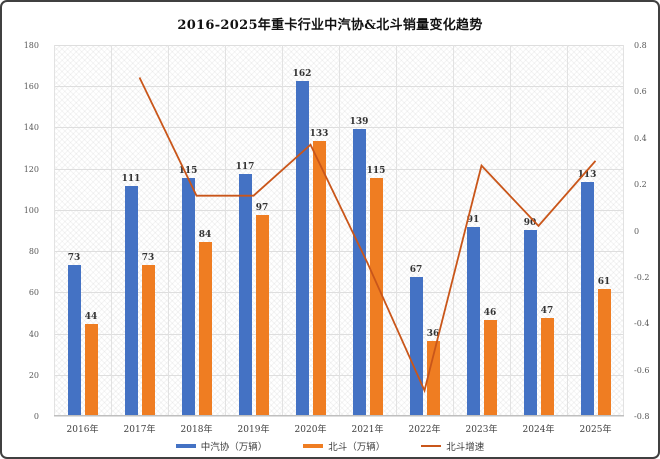 Image resolution: width=660 pixels, height=459 pixels. Describe the element at coordinates (310, 430) in the screenshot. I see `x-axis-label: 2020年` at that location.